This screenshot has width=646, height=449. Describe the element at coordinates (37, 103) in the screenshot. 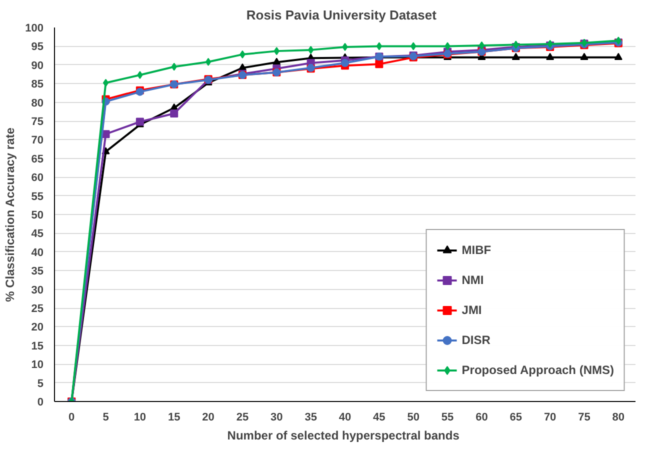

I see `y-tick-label: 80` at that location.